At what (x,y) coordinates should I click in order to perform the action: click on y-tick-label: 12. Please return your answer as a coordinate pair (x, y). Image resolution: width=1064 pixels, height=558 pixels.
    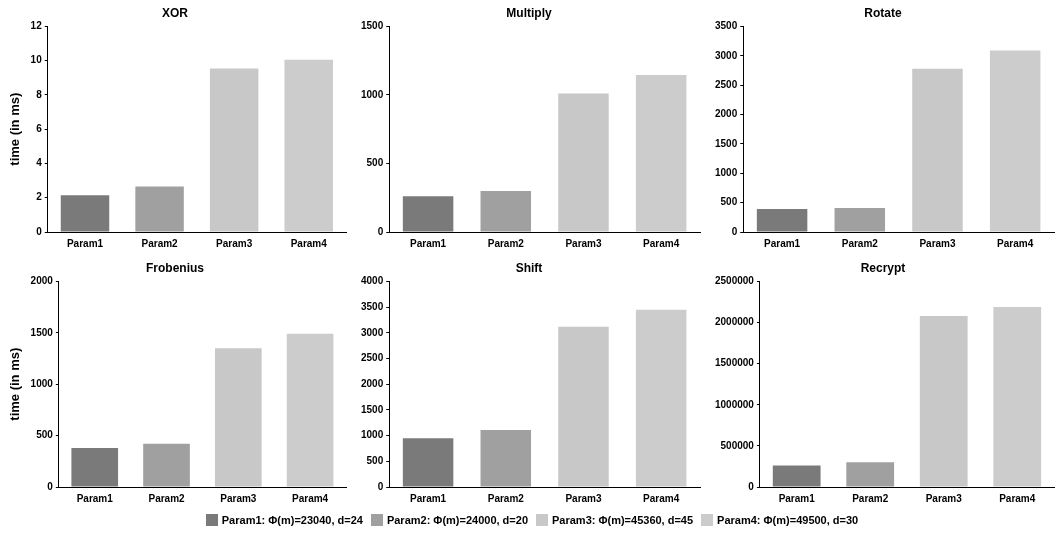
    Looking at the image, I should click on (36, 26).